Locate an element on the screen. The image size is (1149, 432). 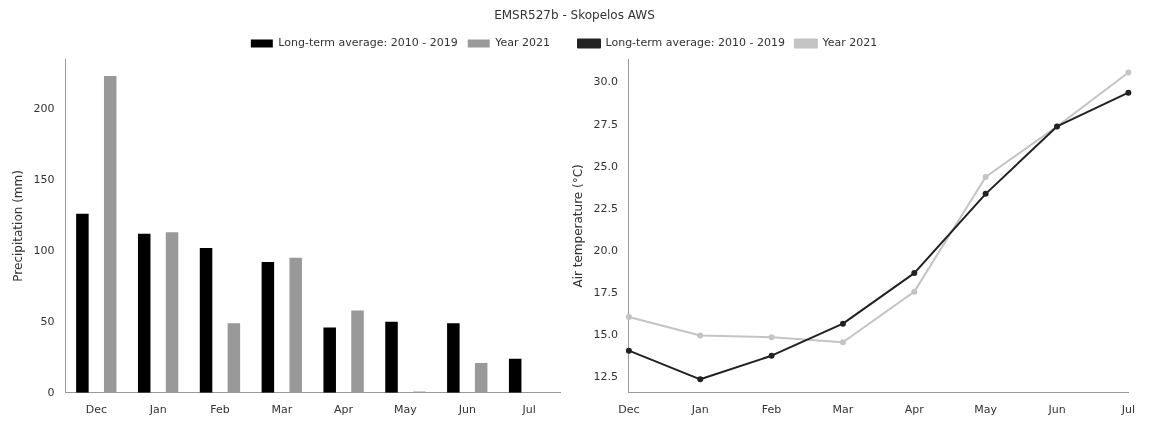
y-tick-label: 0 is located at coordinates (51, 392).